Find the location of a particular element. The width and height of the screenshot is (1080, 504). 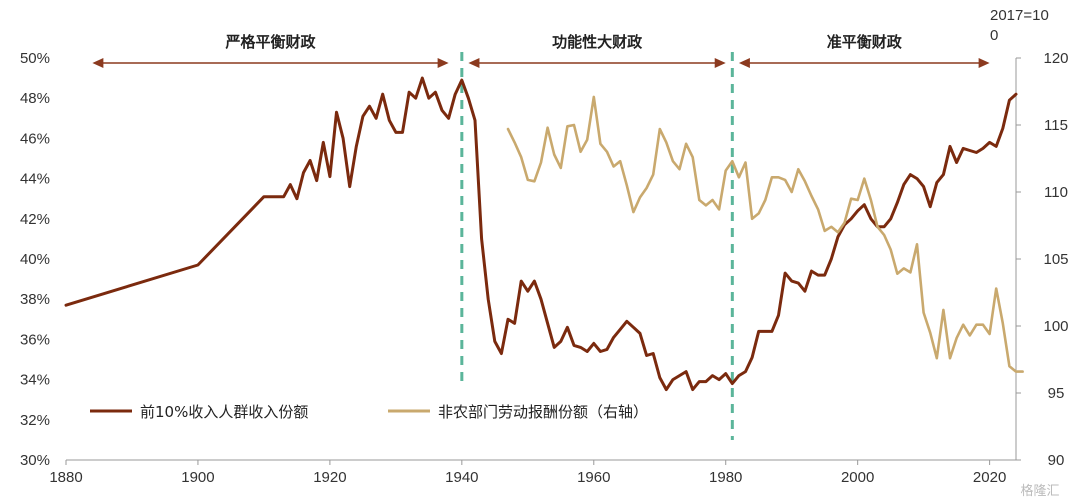

x-tick-label: 2000 is located at coordinates (857, 477).